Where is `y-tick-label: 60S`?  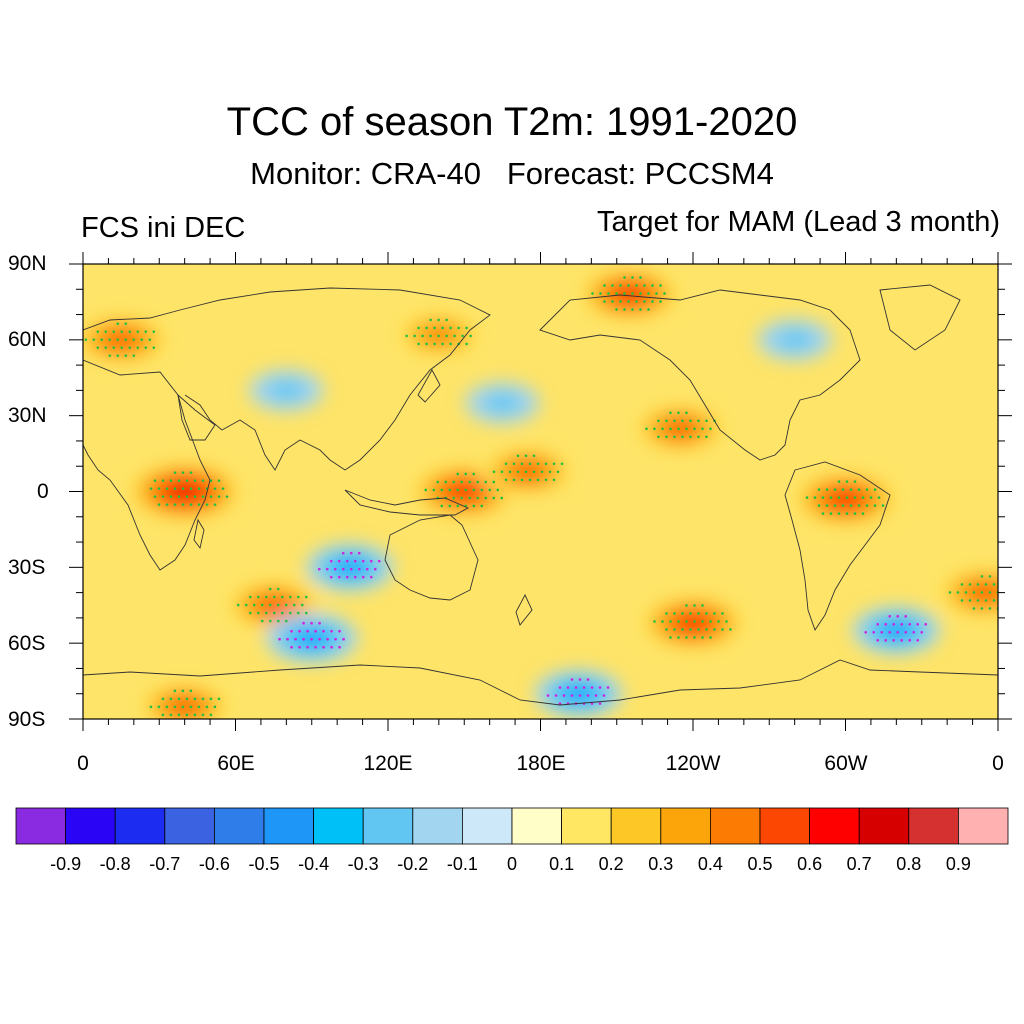
y-tick-label: 60S is located at coordinates (27, 643).